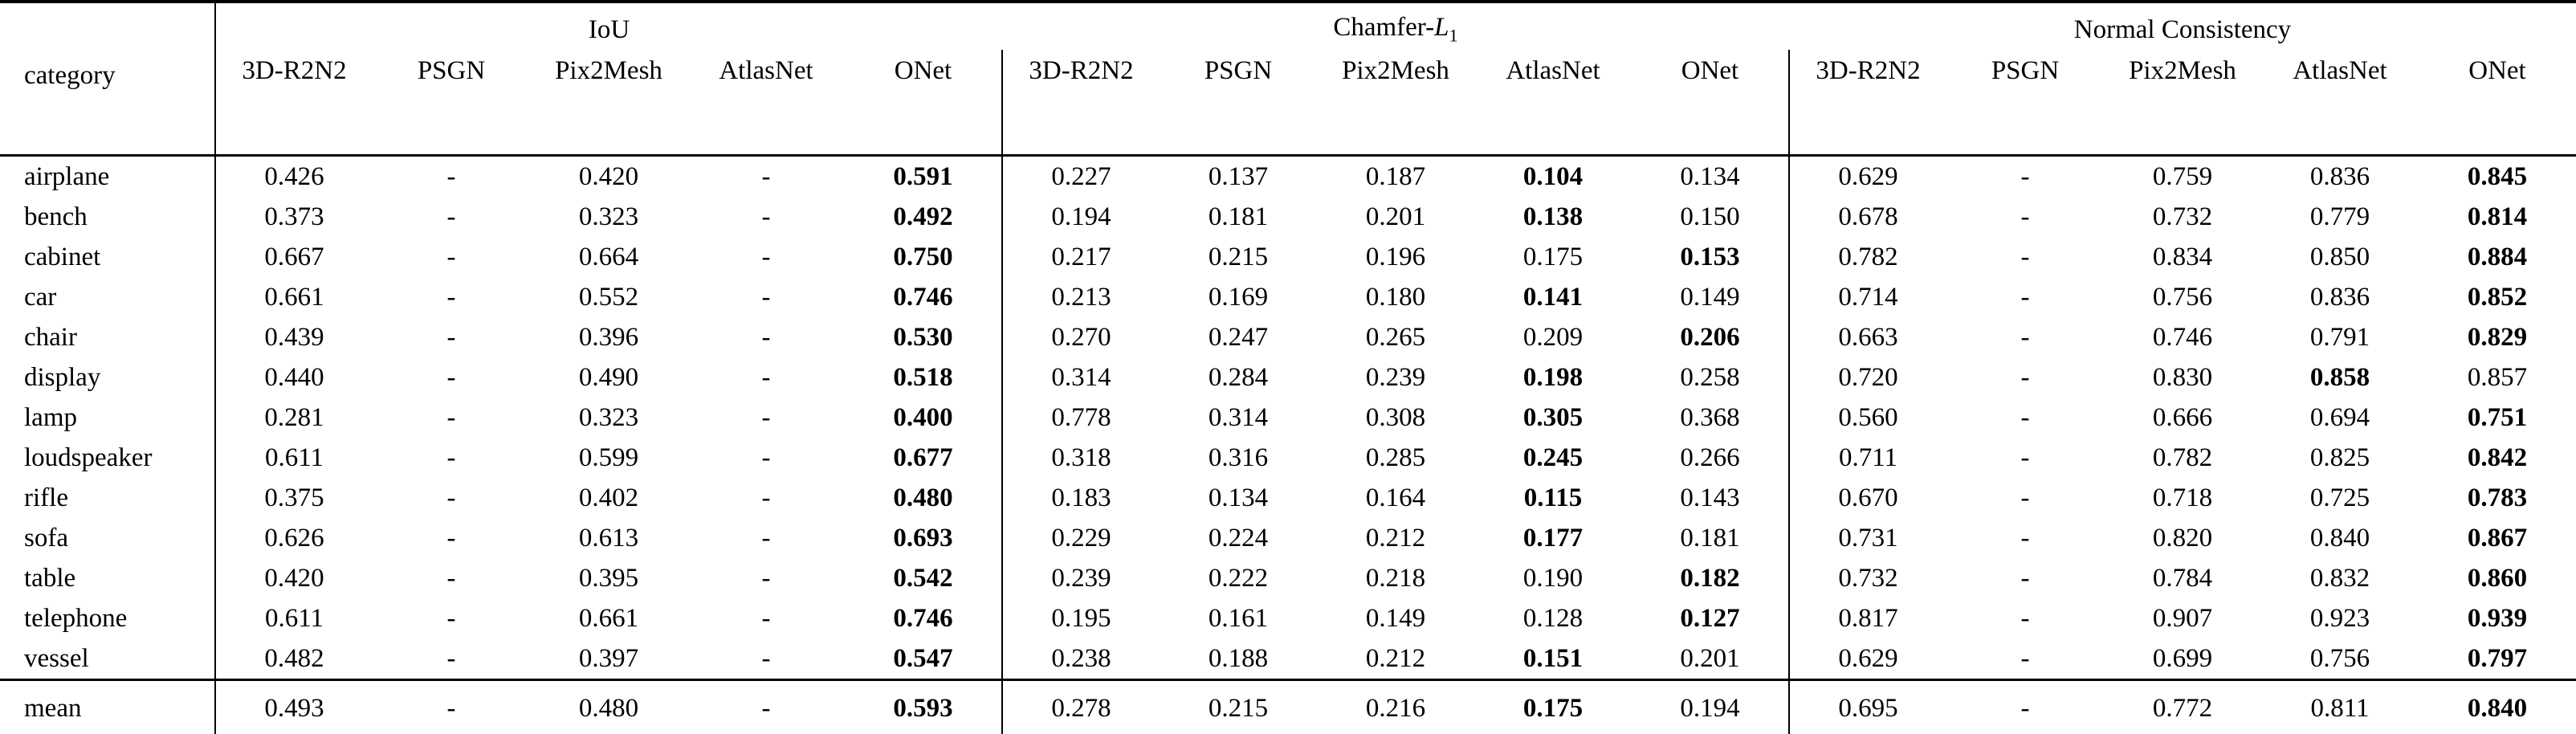 This screenshot has width=2576, height=734. Describe the element at coordinates (108, 618) in the screenshot. I see `row-category-label: telephone` at that location.